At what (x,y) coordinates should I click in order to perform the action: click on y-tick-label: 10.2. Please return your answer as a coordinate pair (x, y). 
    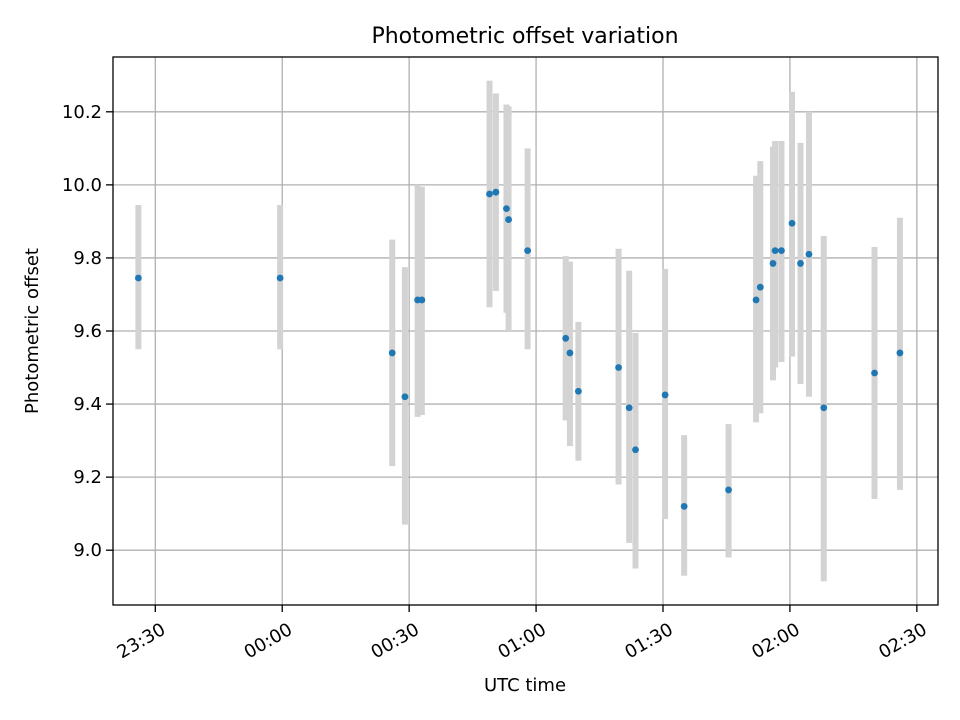
    Looking at the image, I should click on (82, 112).